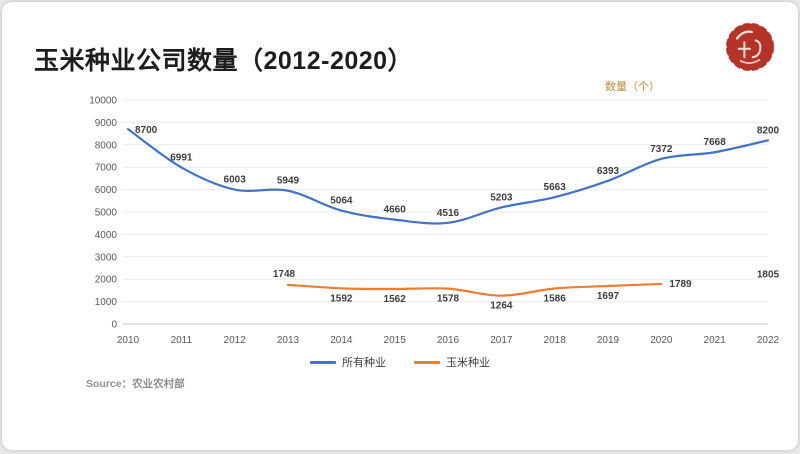 The image size is (800, 454). Describe the element at coordinates (715, 142) in the screenshot. I see `data-label: 7668` at that location.